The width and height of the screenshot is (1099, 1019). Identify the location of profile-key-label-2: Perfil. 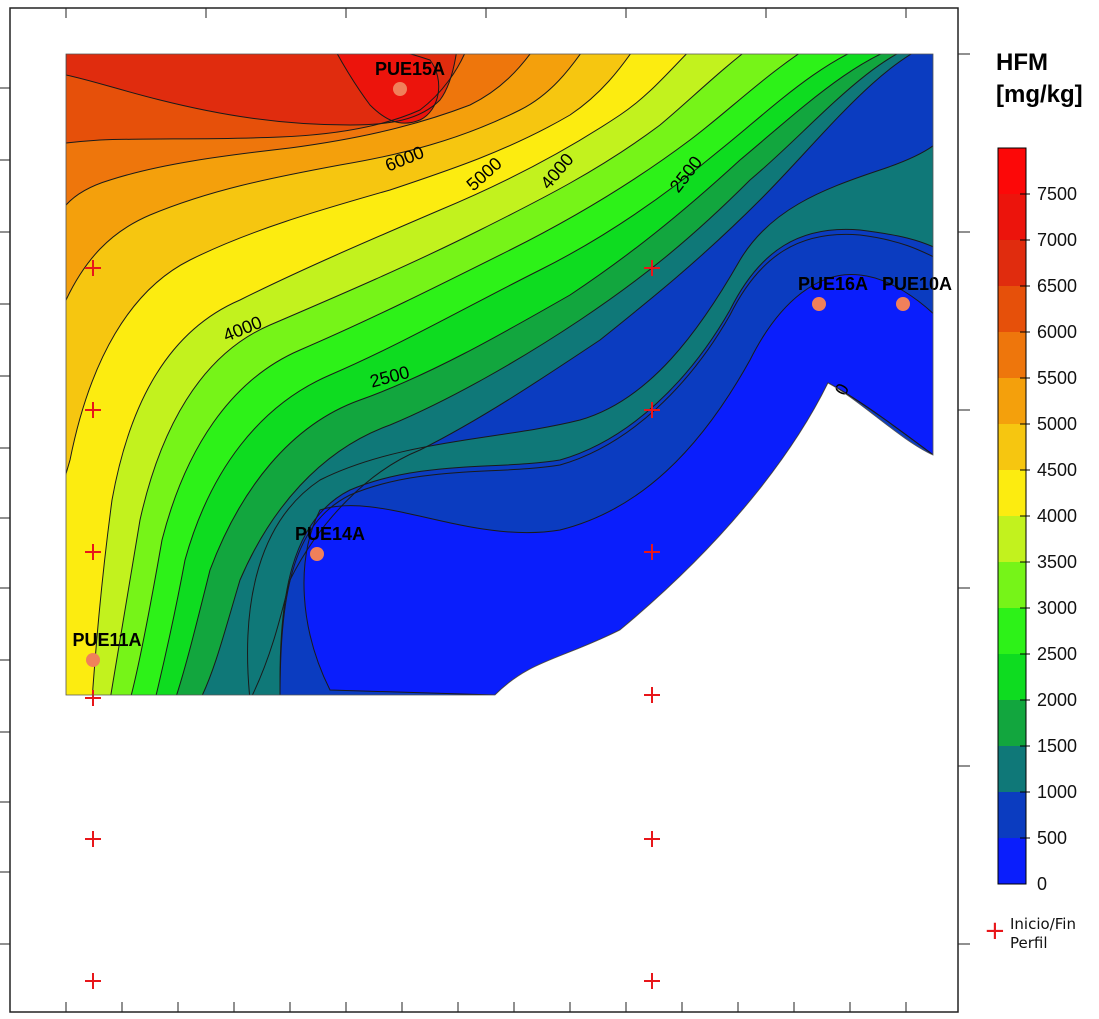
(1029, 943).